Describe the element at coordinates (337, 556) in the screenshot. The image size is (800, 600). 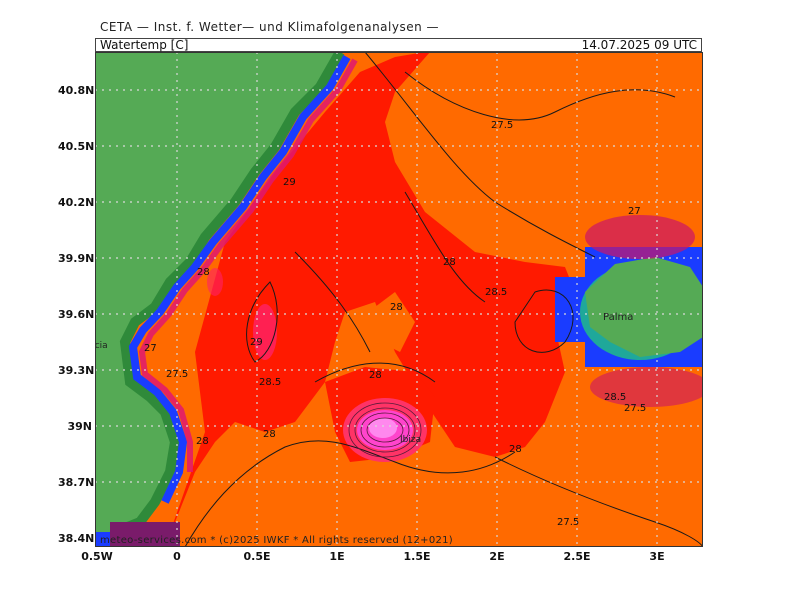
I see `lon-tick: 1E` at that location.